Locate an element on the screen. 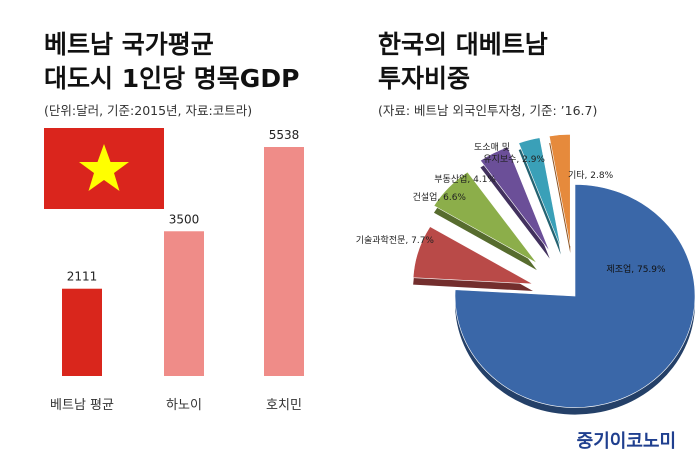 Image resolution: width=700 pixels, height=467 pixels. pie-slice-label: 기타, 2.8% is located at coordinates (591, 175).